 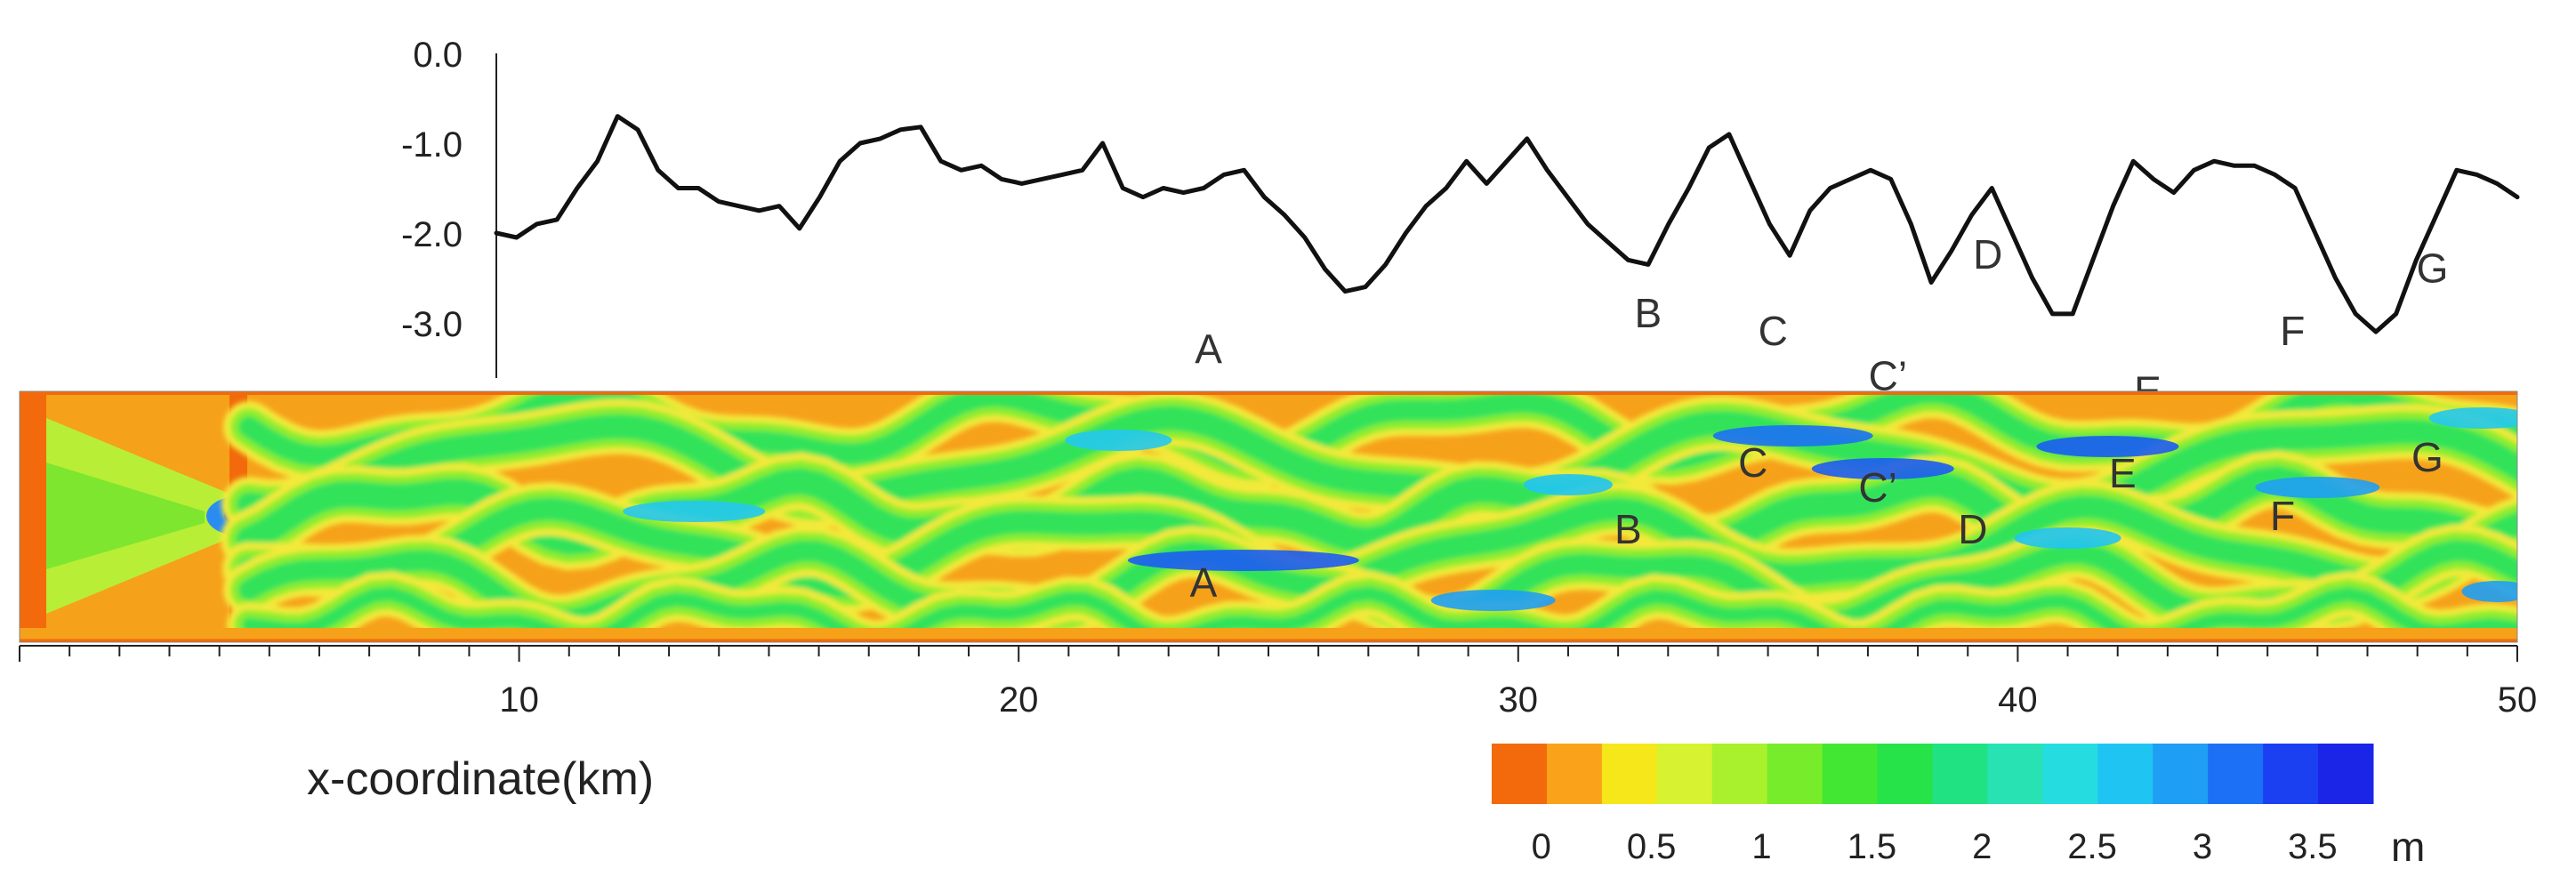 I want to click on map-annotation-label: G, so click(x=2427, y=457).